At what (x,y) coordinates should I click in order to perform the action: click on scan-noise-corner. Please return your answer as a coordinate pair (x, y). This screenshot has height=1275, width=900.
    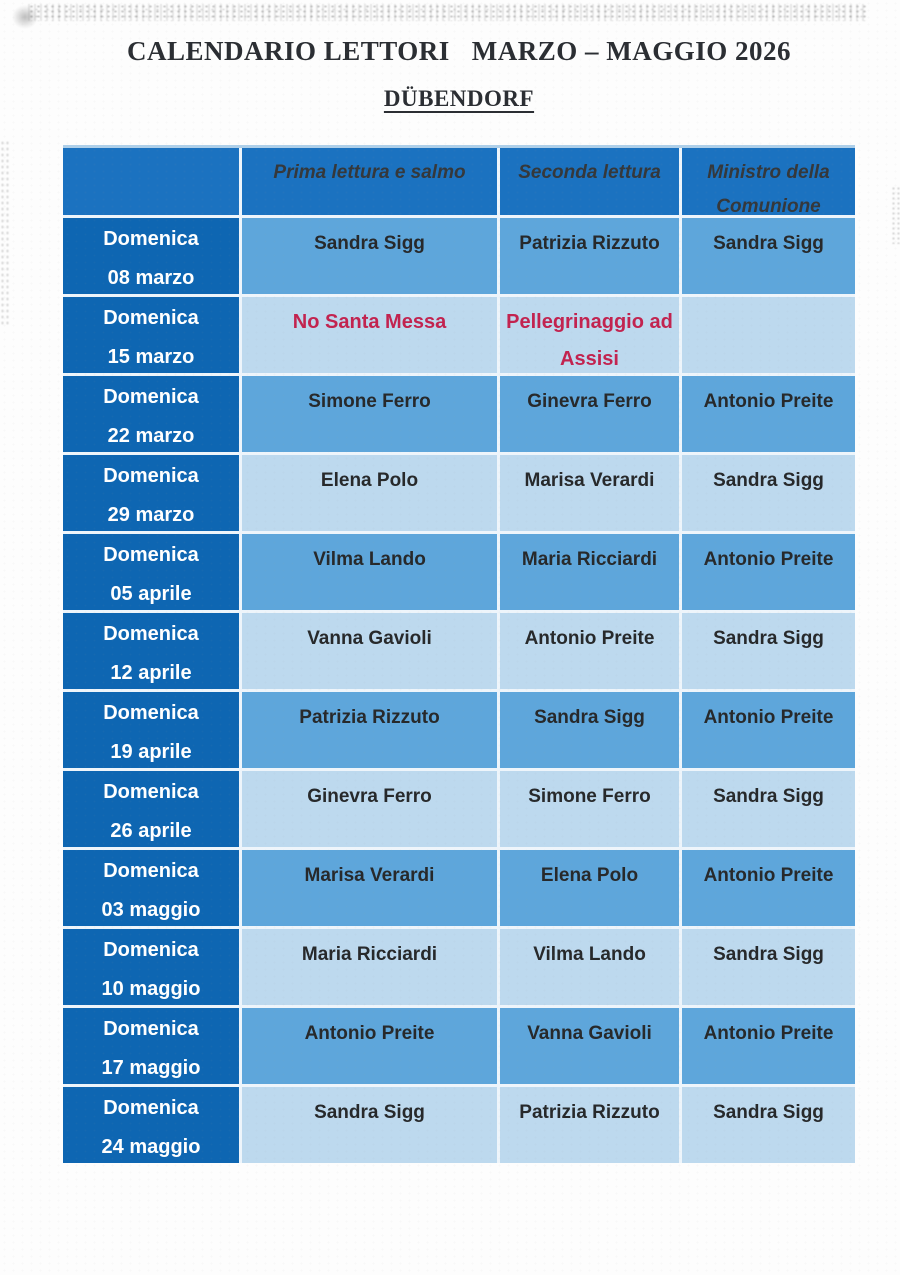
    Looking at the image, I should click on (25, 17).